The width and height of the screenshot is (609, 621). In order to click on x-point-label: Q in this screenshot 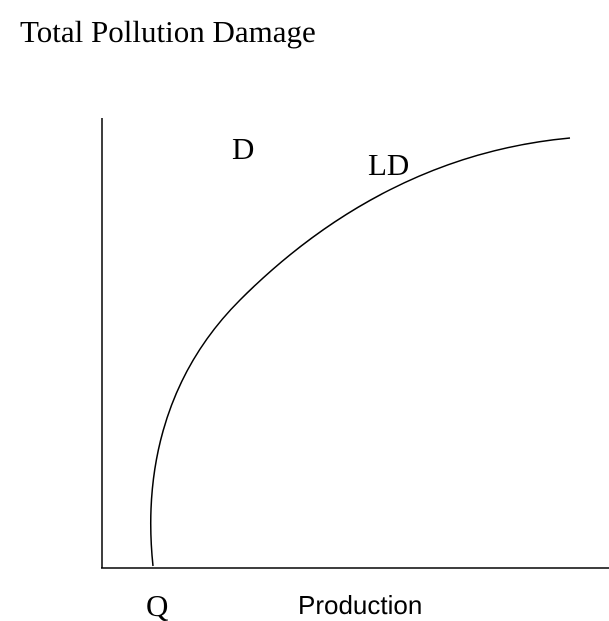, I will do `click(157, 604)`.